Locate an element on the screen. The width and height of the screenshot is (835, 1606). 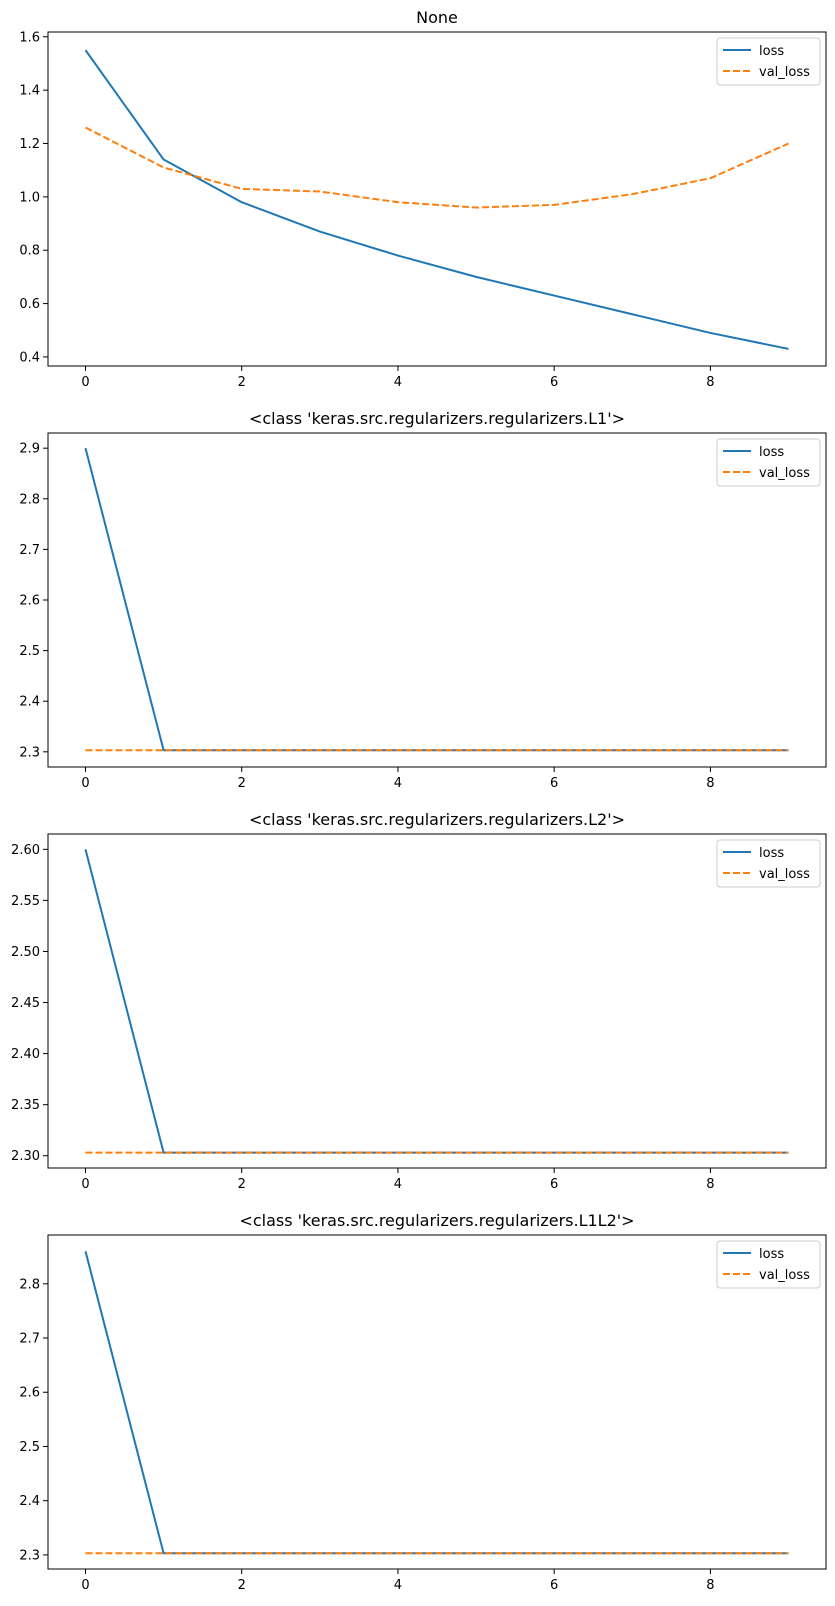
y-tick-label: 2.35 is located at coordinates (25, 1105).